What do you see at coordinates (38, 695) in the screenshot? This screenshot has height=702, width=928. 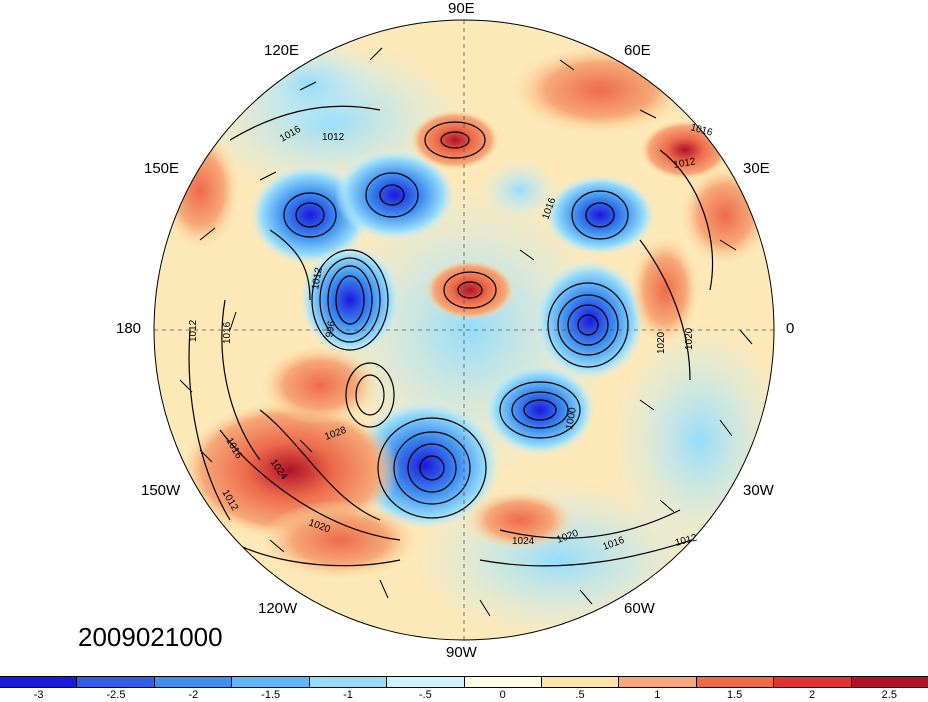 I see `colorbar-tick-label: -3` at bounding box center [38, 695].